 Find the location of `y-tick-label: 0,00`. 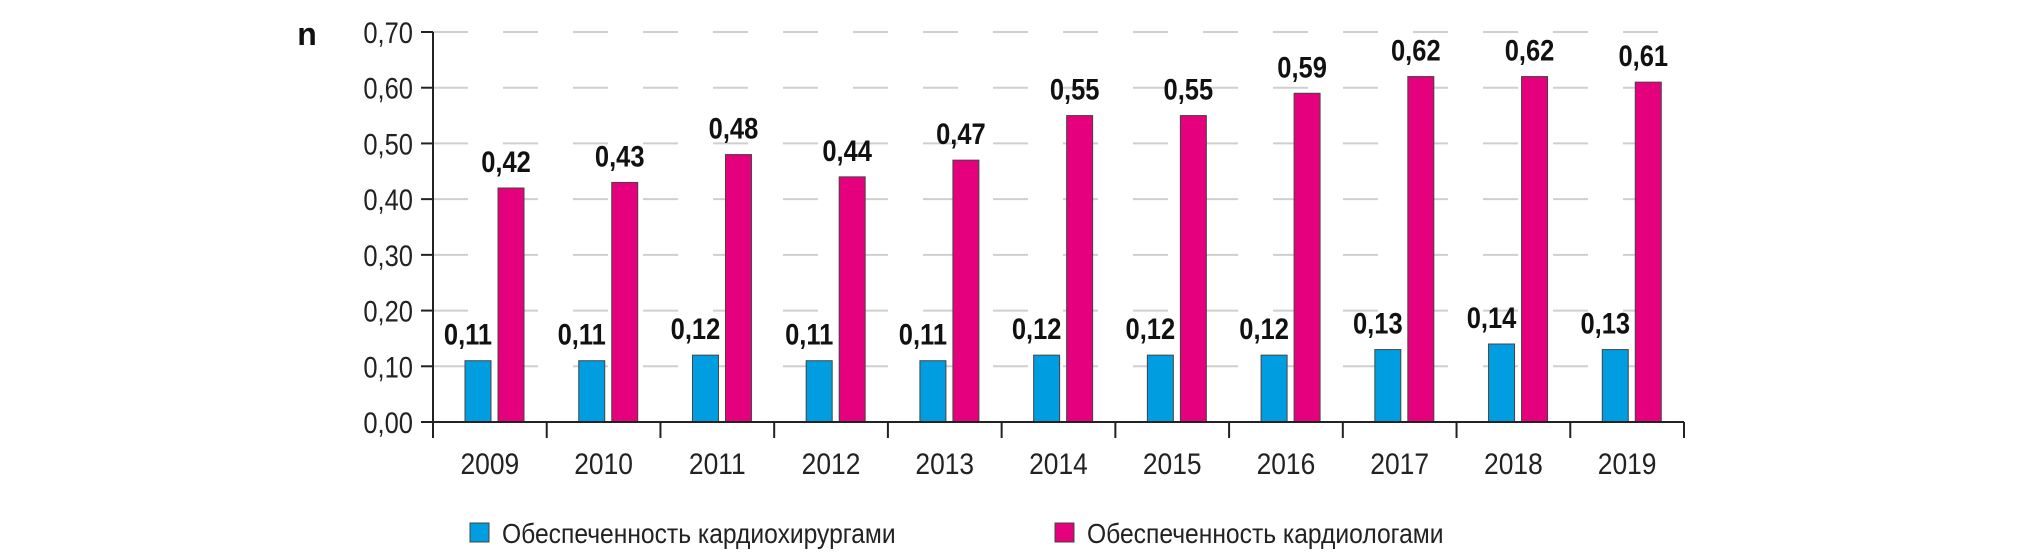

y-tick-label: 0,00 is located at coordinates (388, 422).